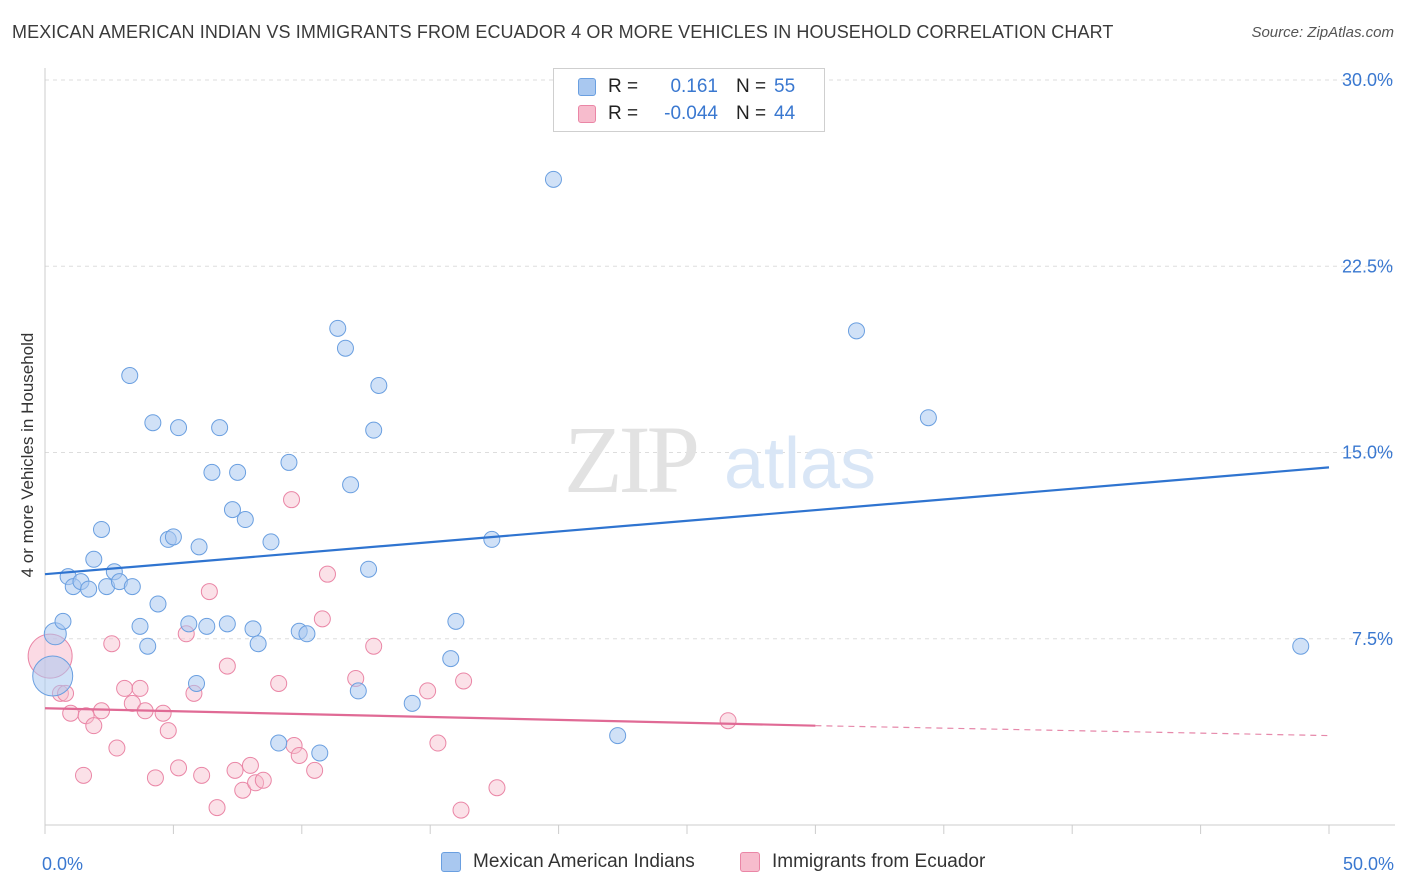 The width and height of the screenshot is (1406, 892). Describe the element at coordinates (1322, 32) in the screenshot. I see `source-label: Source: ZipAtlas.com` at that location.